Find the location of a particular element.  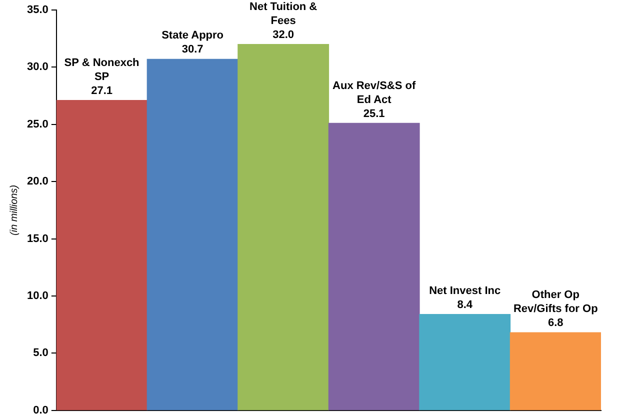

y-tick-label: 25.0 is located at coordinates (37, 124).